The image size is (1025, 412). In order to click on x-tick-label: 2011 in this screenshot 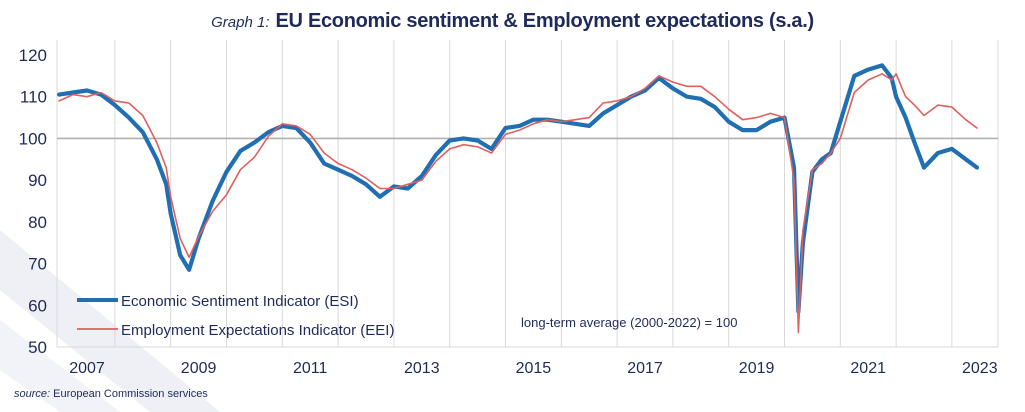, I will do `click(310, 368)`.